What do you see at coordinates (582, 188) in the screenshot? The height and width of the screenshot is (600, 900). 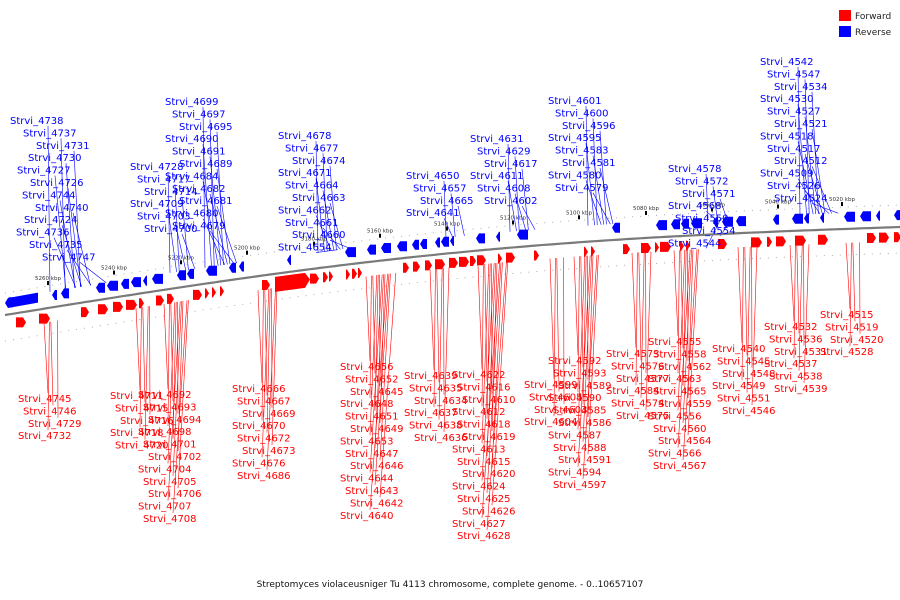 I see `gene-label-reverse: Strvi_4579` at bounding box center [582, 188].